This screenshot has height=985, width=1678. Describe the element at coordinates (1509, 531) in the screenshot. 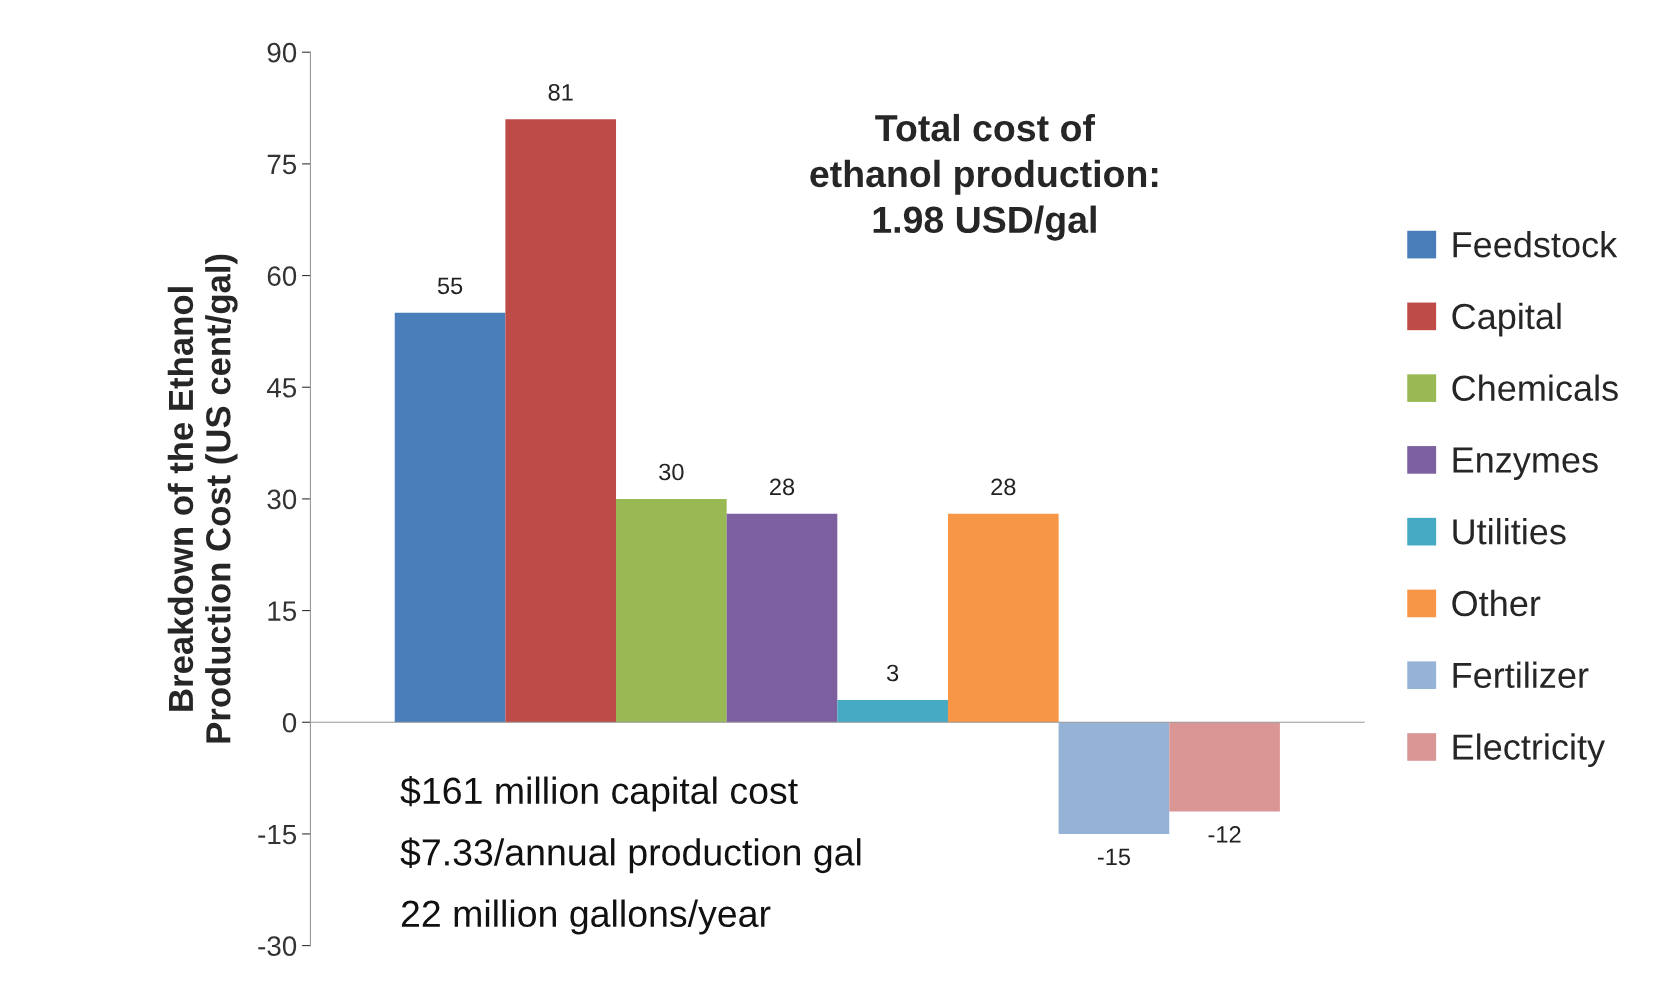

I see `legend-label: Utilities` at that location.